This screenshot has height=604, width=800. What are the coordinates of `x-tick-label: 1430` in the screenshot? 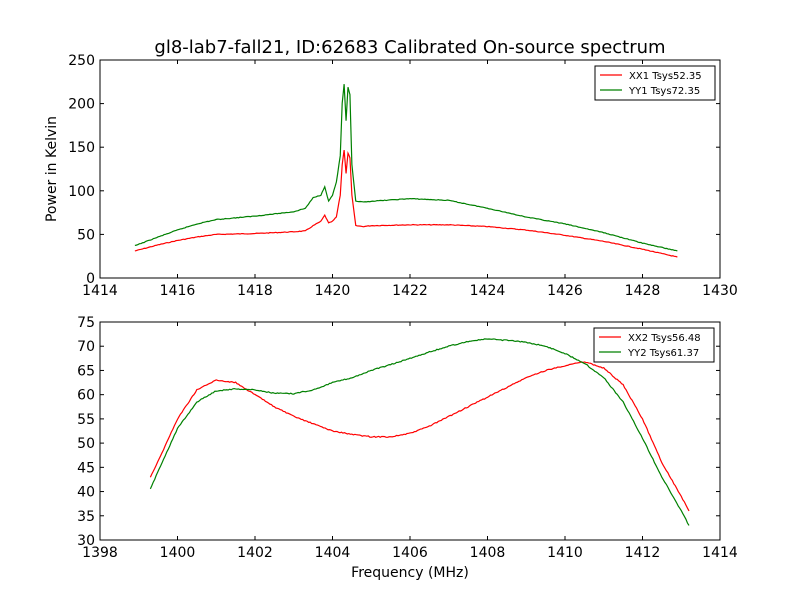 It's located at (720, 291).